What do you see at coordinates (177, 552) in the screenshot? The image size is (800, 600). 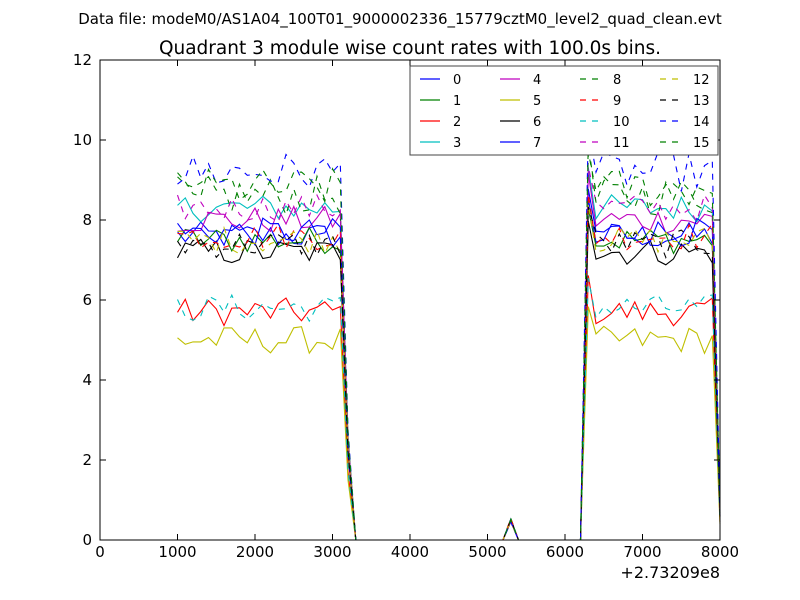 I see `x-tick-label: 1000` at bounding box center [177, 552].